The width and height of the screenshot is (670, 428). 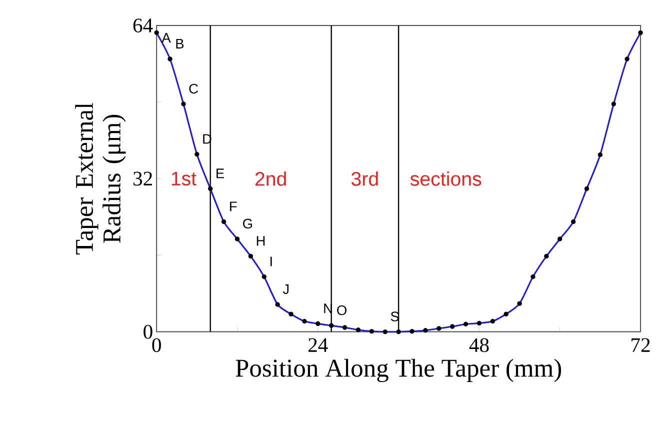 I want to click on annotation: H, so click(x=260, y=241).